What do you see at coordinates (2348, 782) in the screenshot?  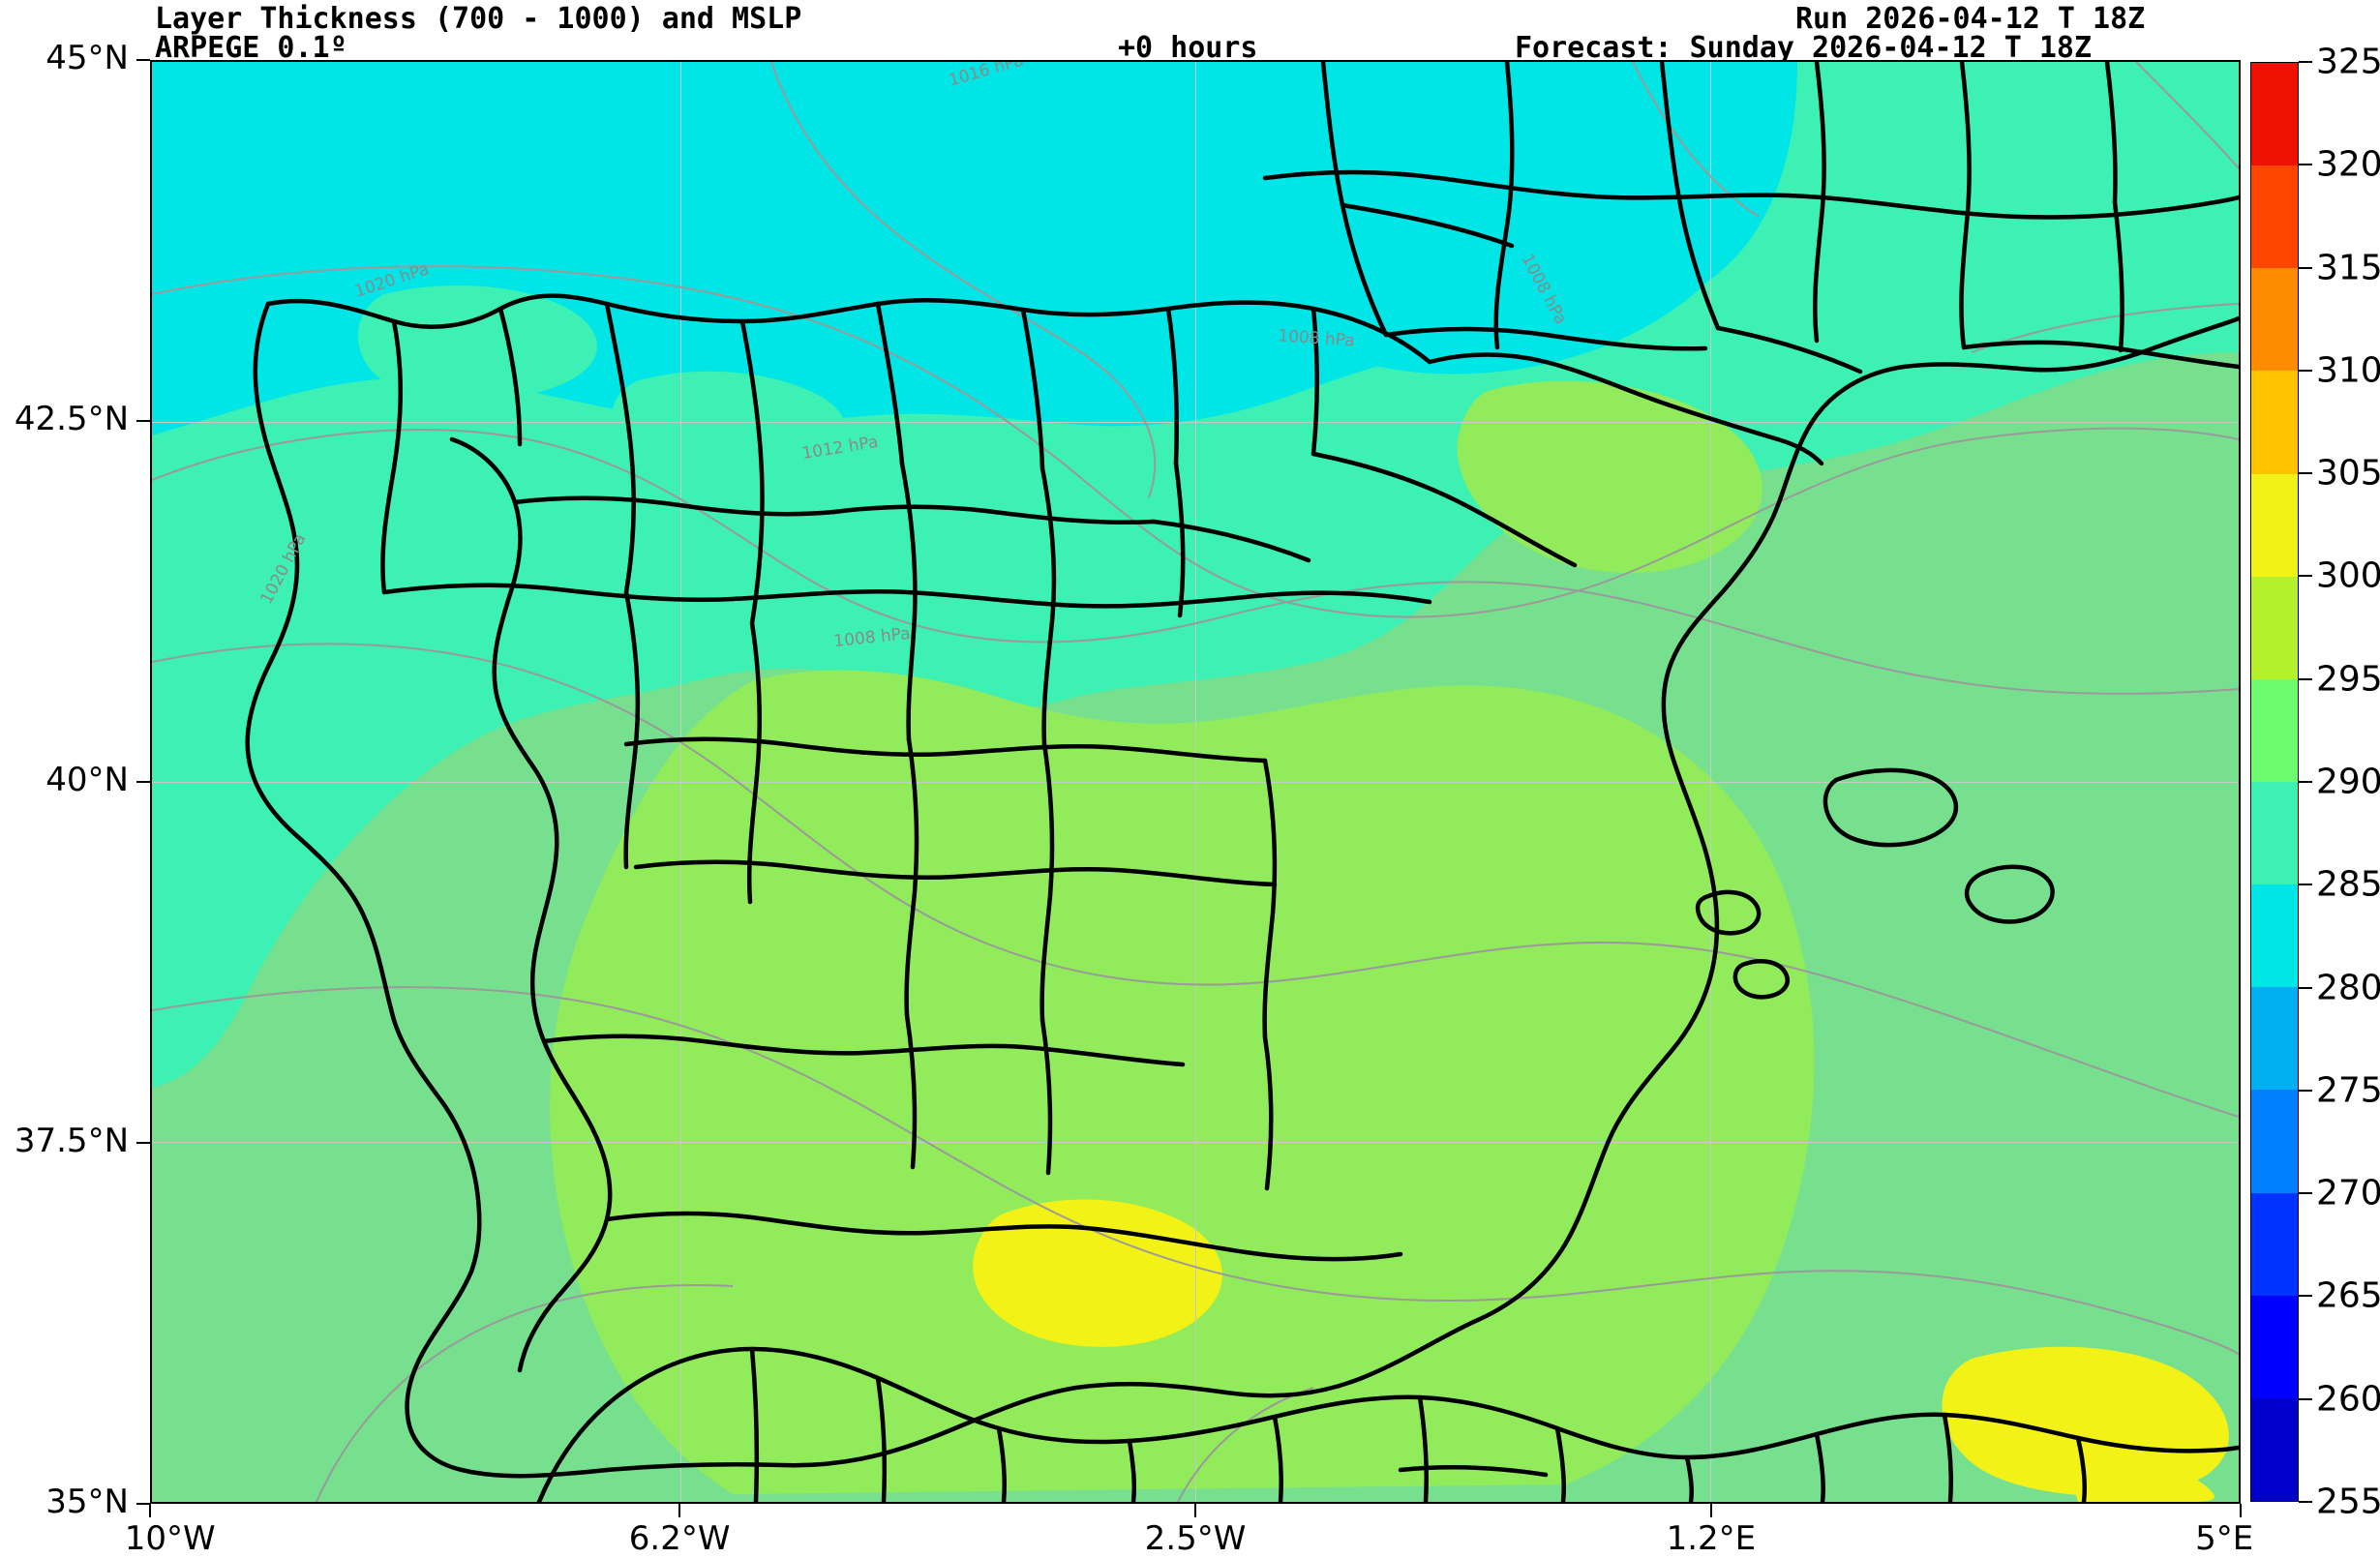 I see `colorbar-tick-label: 290` at bounding box center [2348, 782].